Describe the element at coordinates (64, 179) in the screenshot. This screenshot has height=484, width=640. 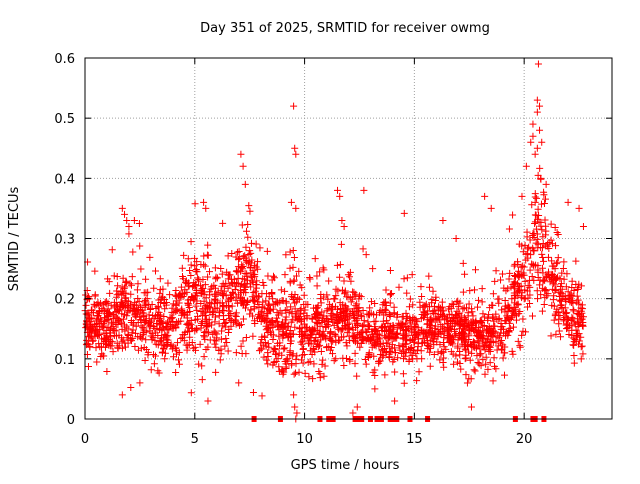
I see `y-tick-label: 0.4` at that location.